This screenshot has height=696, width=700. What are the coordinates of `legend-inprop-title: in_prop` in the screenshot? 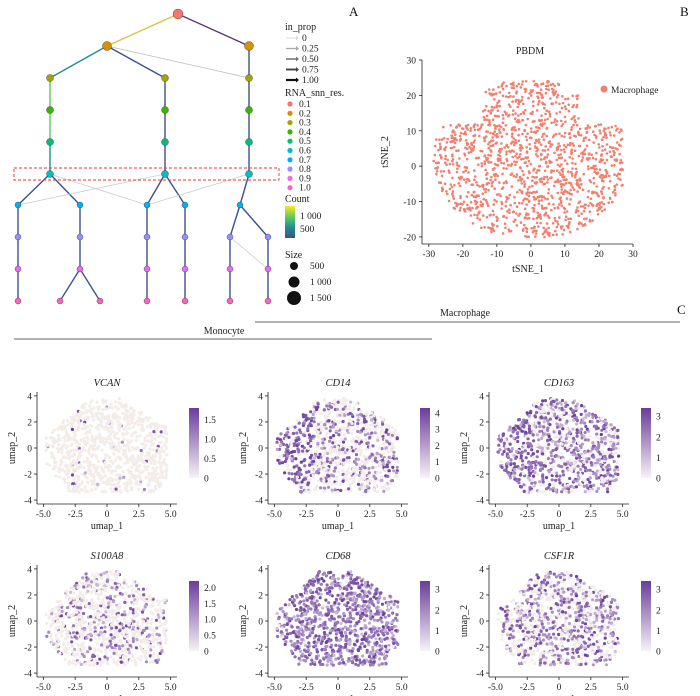 It's located at (300, 27).